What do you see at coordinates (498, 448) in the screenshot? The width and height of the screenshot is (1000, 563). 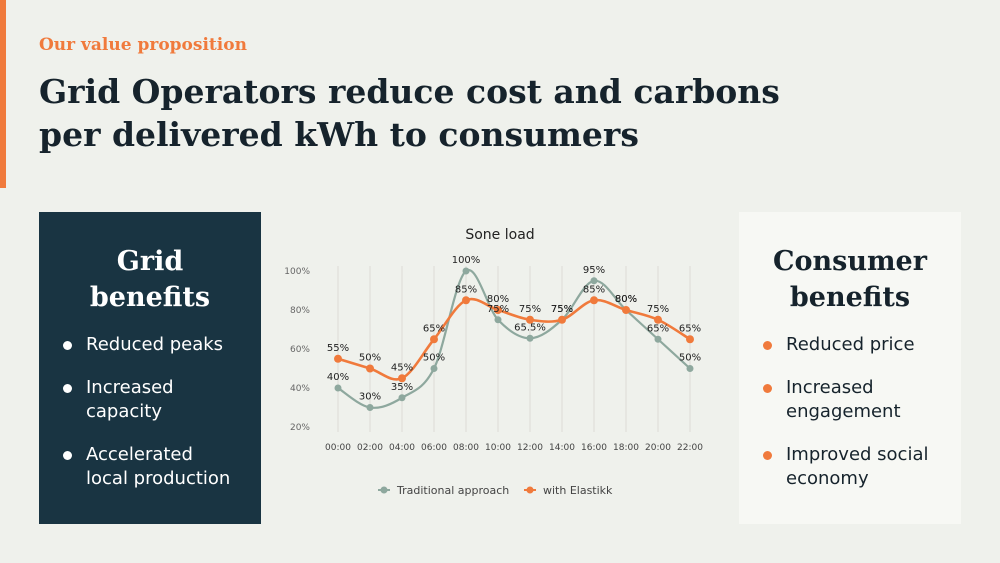 I see `x-tick-label: 10:00` at bounding box center [498, 448].